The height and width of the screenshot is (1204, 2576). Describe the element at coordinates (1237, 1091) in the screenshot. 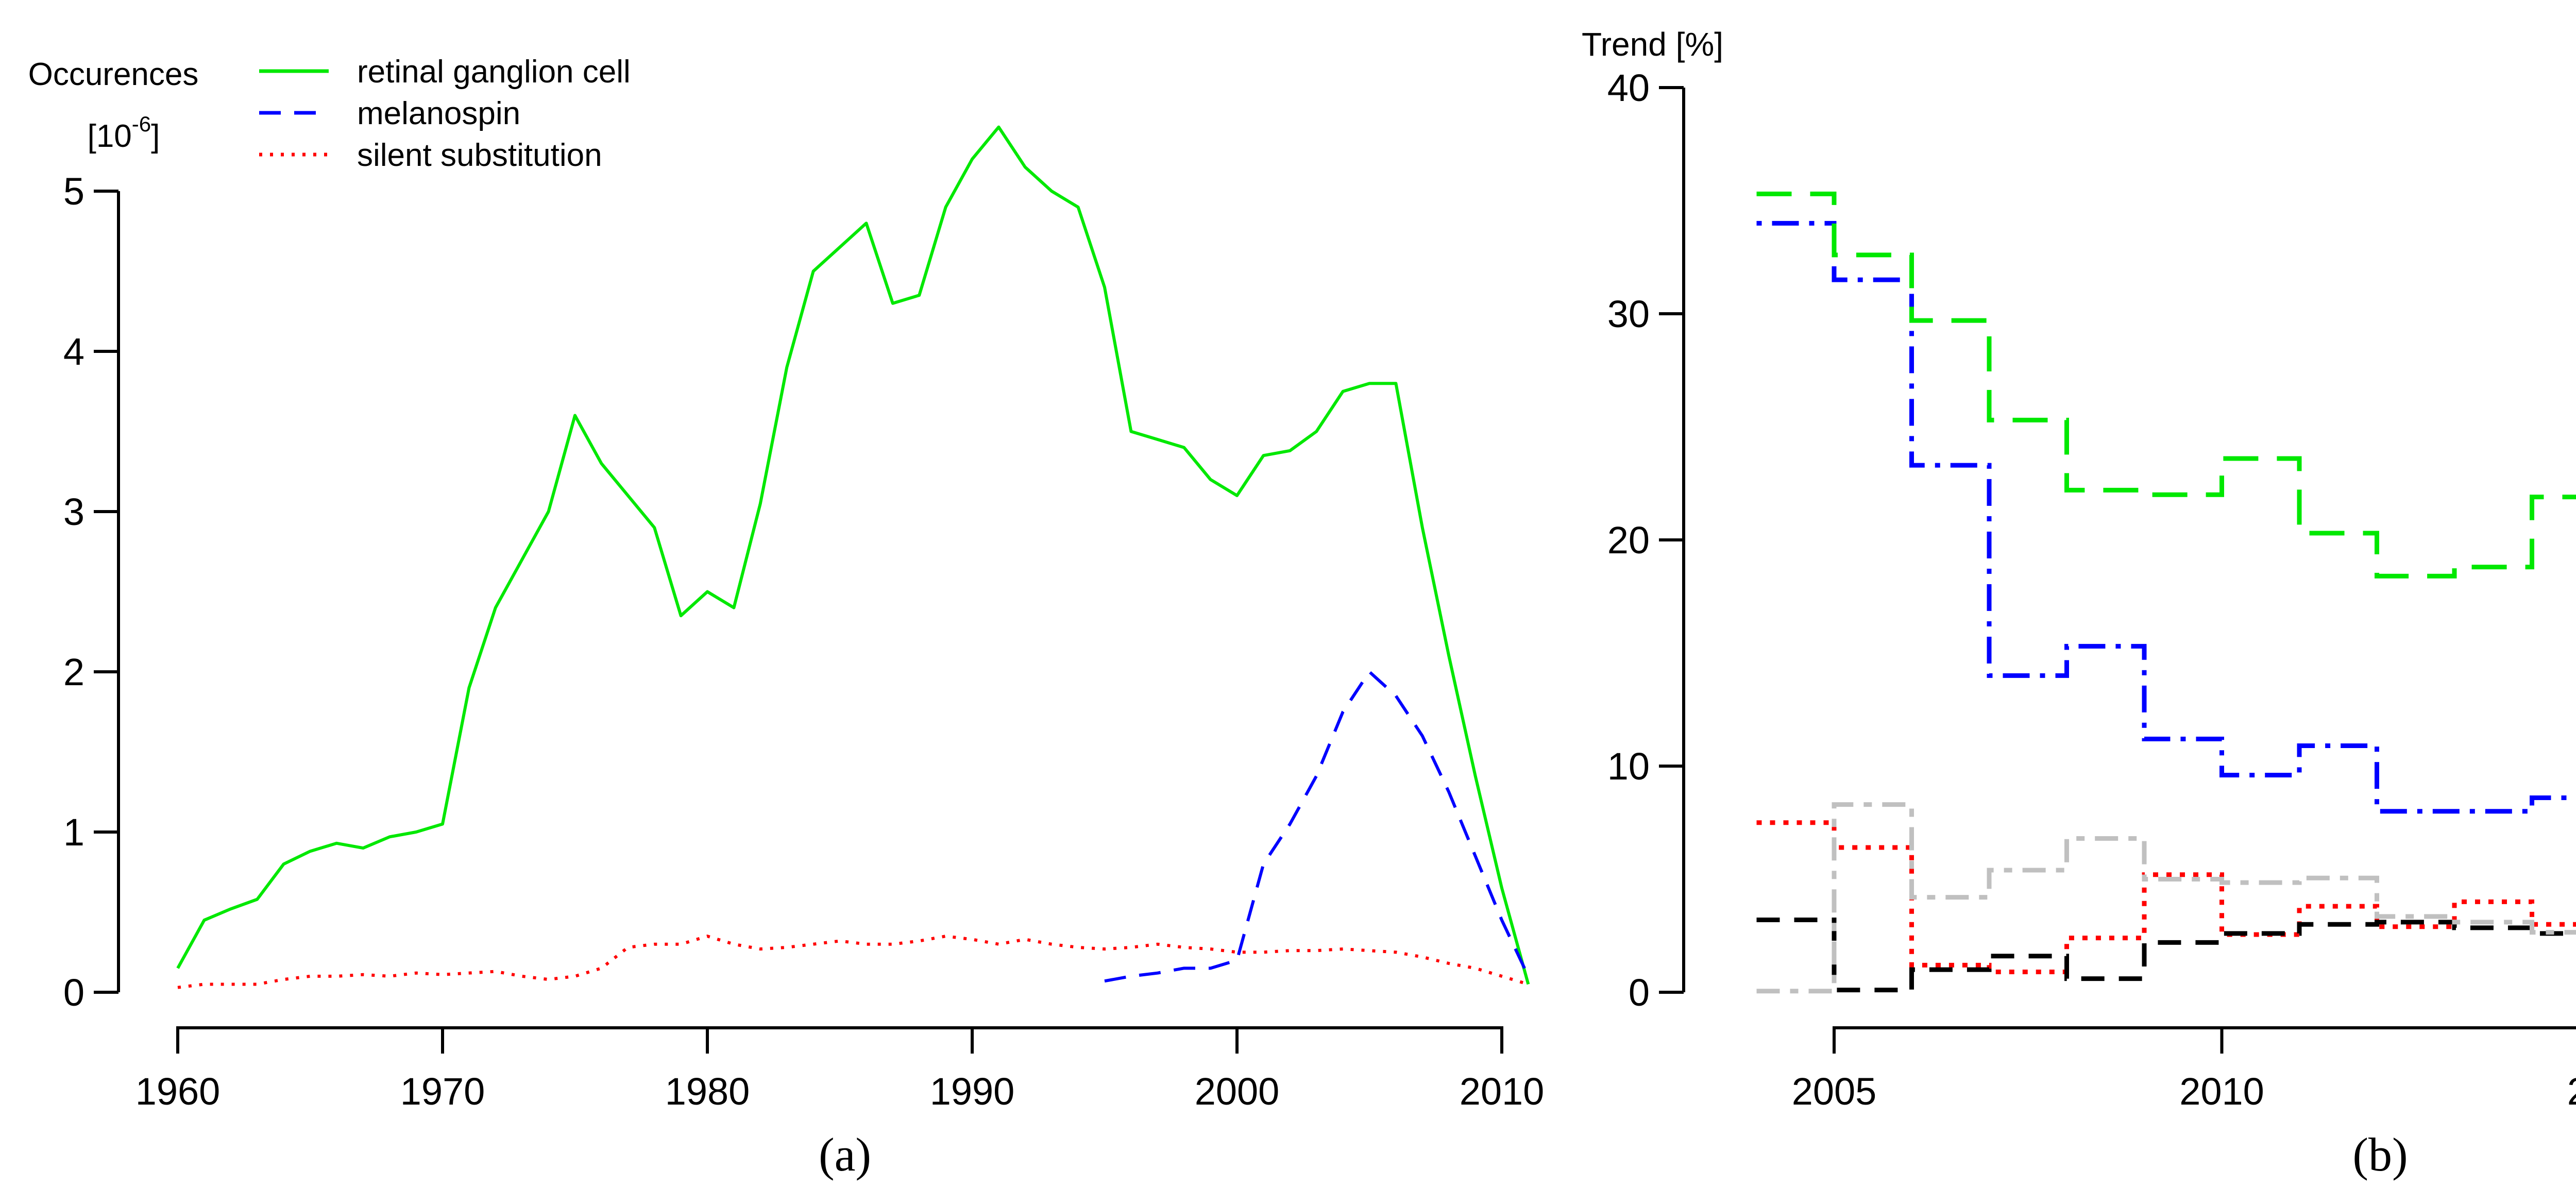

I see `panel-a-x-tick-label-2000: 2000` at that location.